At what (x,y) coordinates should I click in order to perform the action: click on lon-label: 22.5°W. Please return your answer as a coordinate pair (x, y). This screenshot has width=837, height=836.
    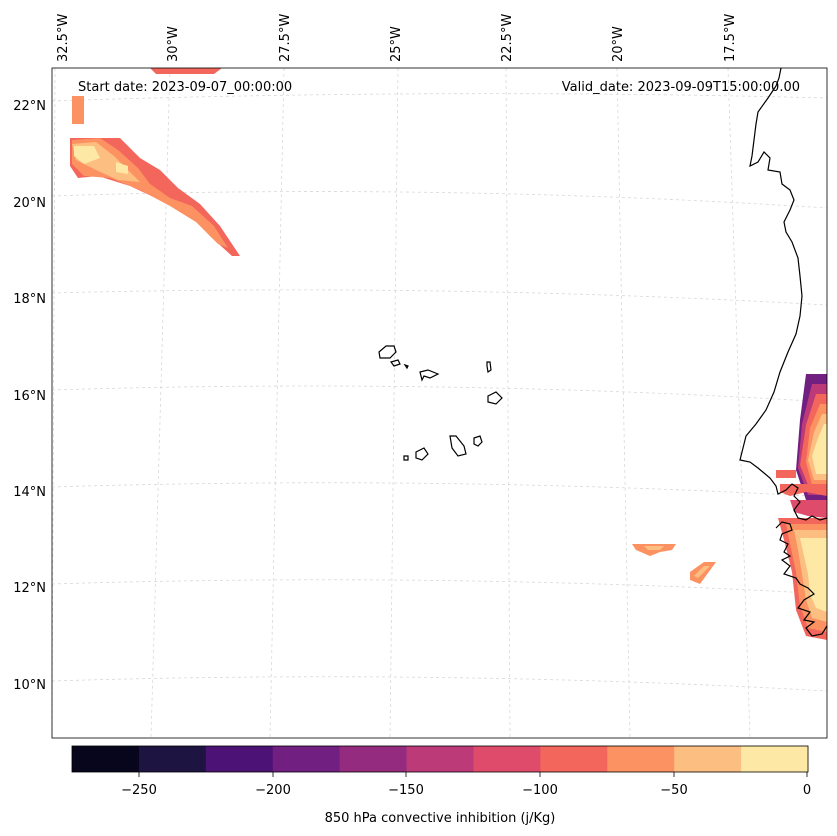
    Looking at the image, I should click on (507, 38).